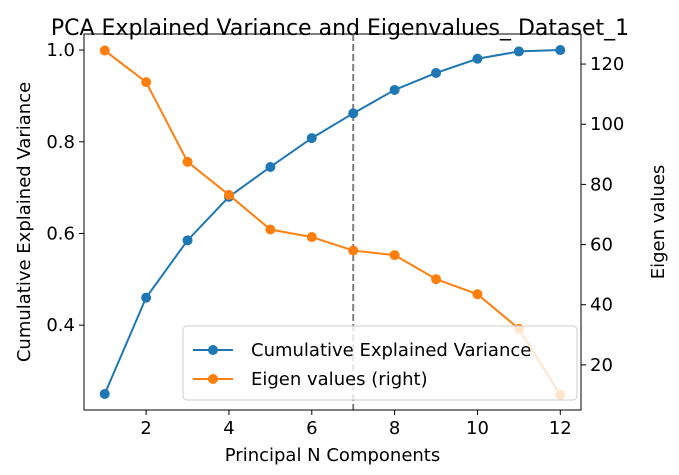 The image size is (679, 475). What do you see at coordinates (560, 428) in the screenshot?
I see `x-tick-label: 12` at bounding box center [560, 428].